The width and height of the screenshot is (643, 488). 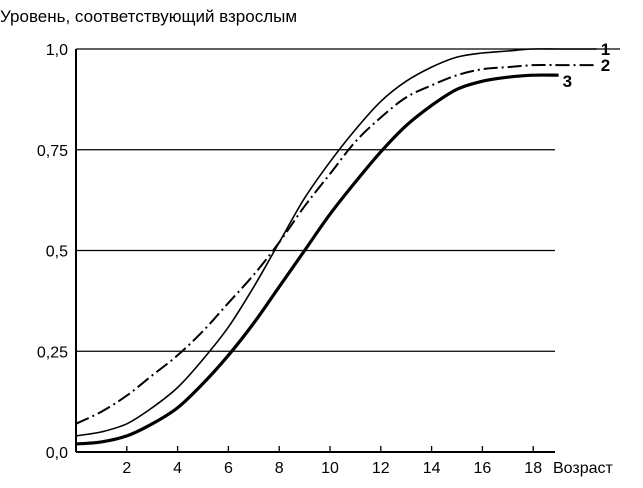 What do you see at coordinates (567, 81) in the screenshot?
I see `series-label-3: 3` at bounding box center [567, 81].